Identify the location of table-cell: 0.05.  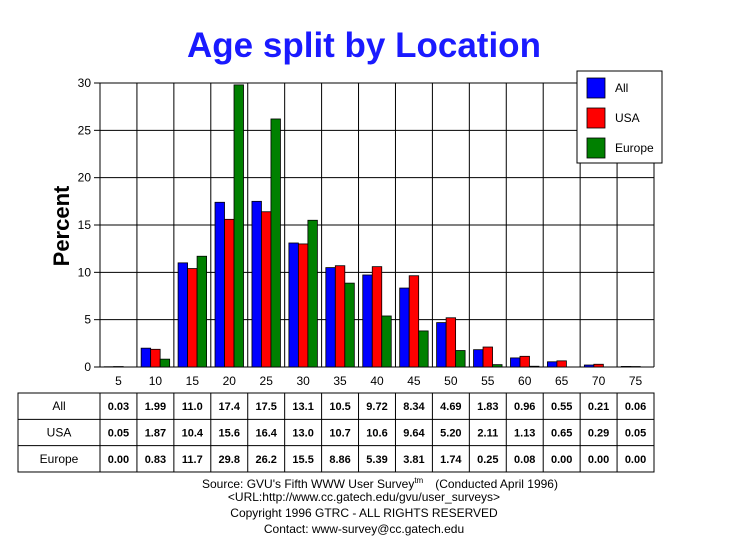
(118, 433).